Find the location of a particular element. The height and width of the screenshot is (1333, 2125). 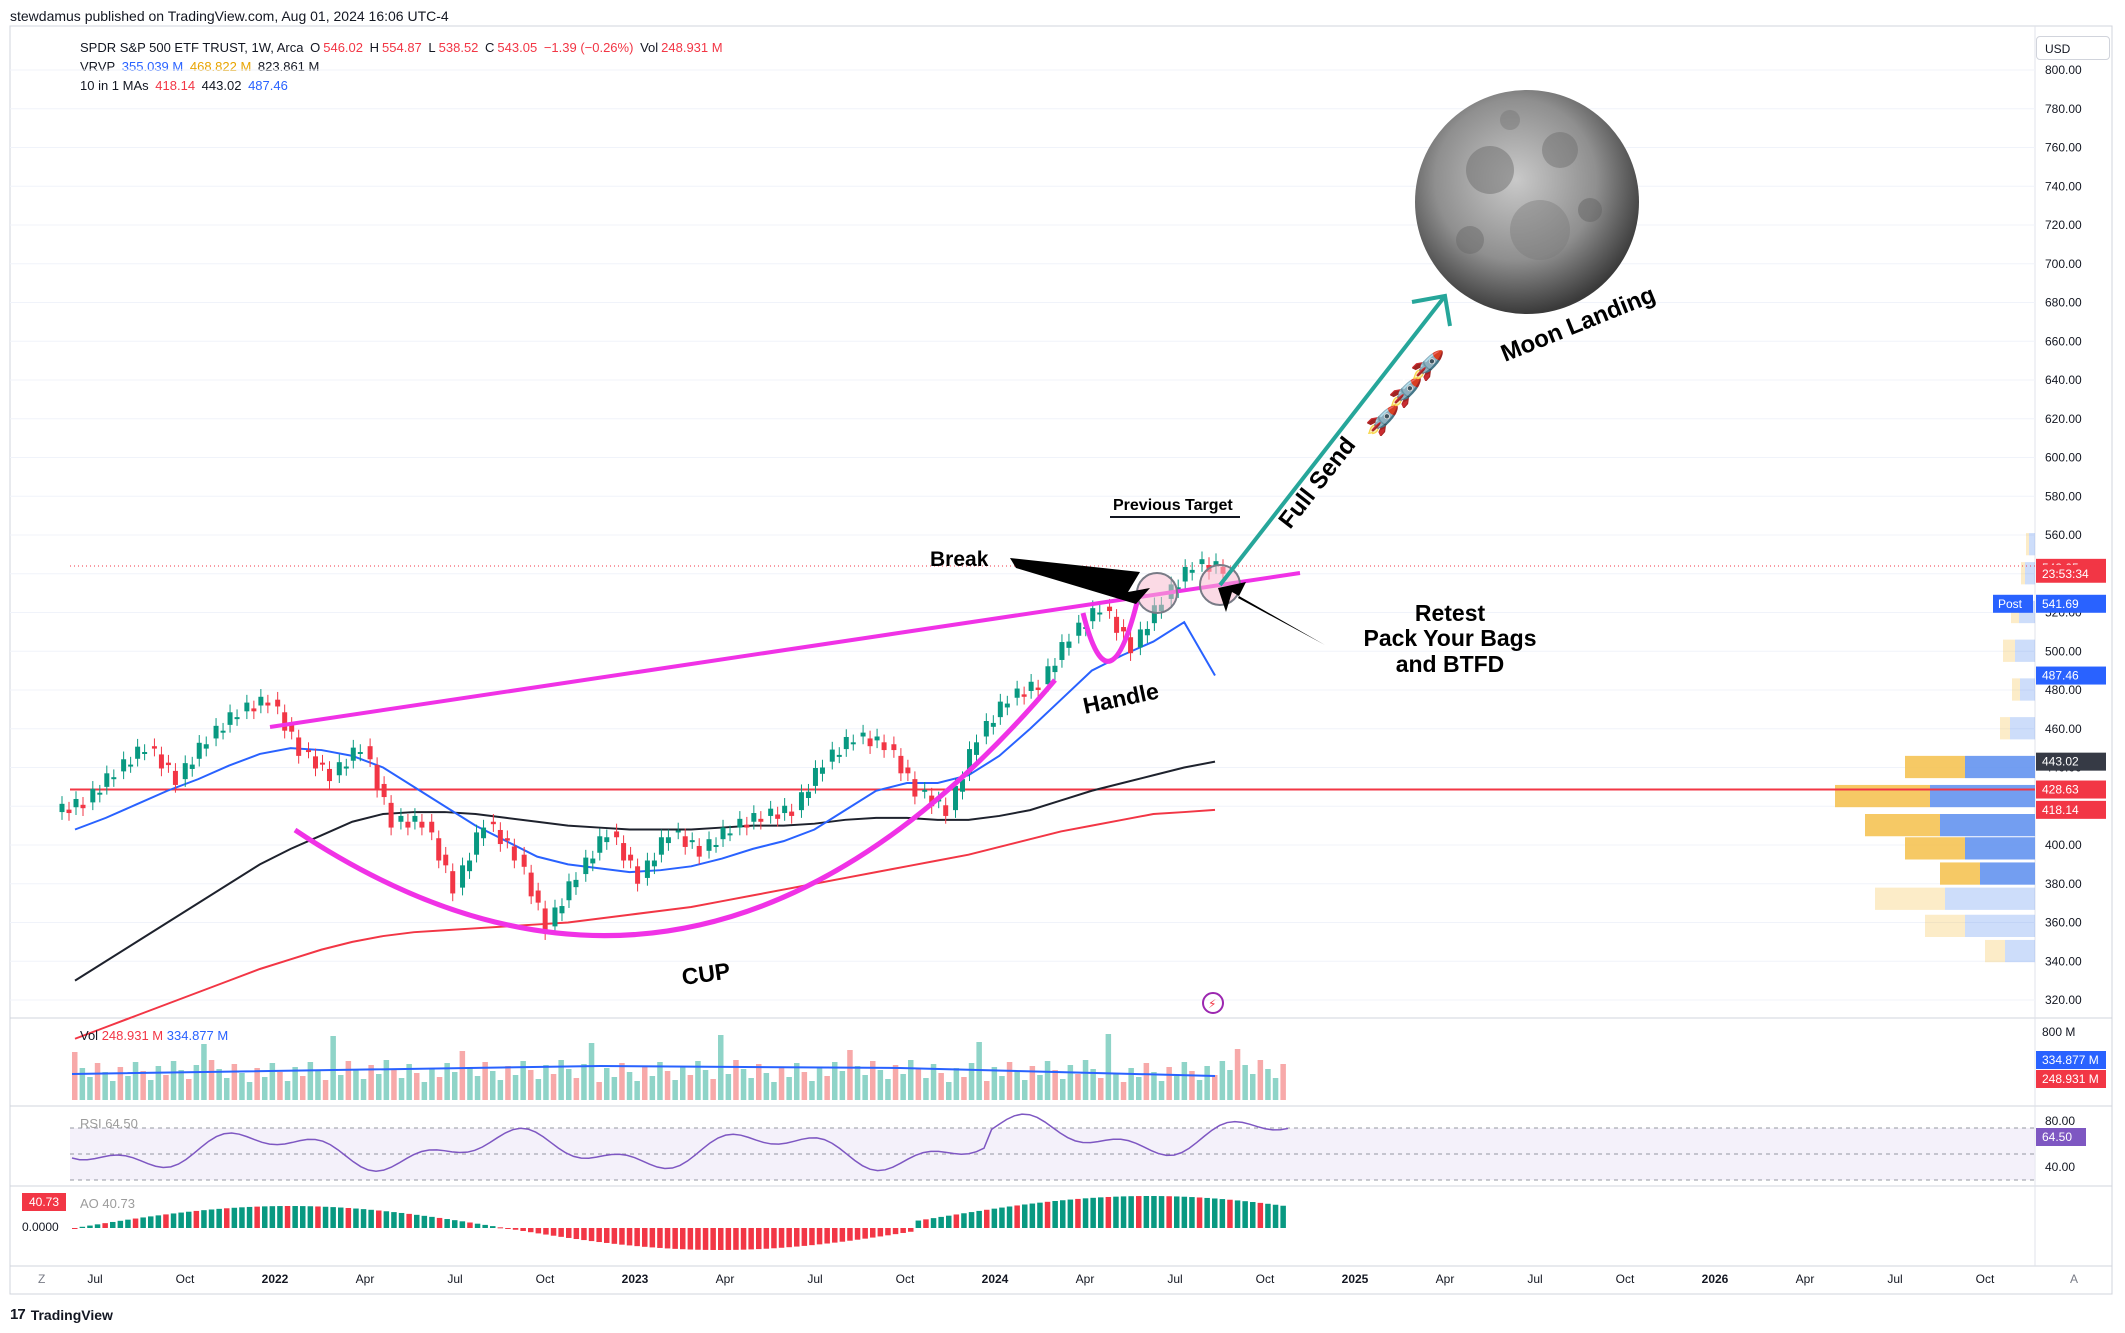

footer-brand: 17 TradingView is located at coordinates (61, 1314).